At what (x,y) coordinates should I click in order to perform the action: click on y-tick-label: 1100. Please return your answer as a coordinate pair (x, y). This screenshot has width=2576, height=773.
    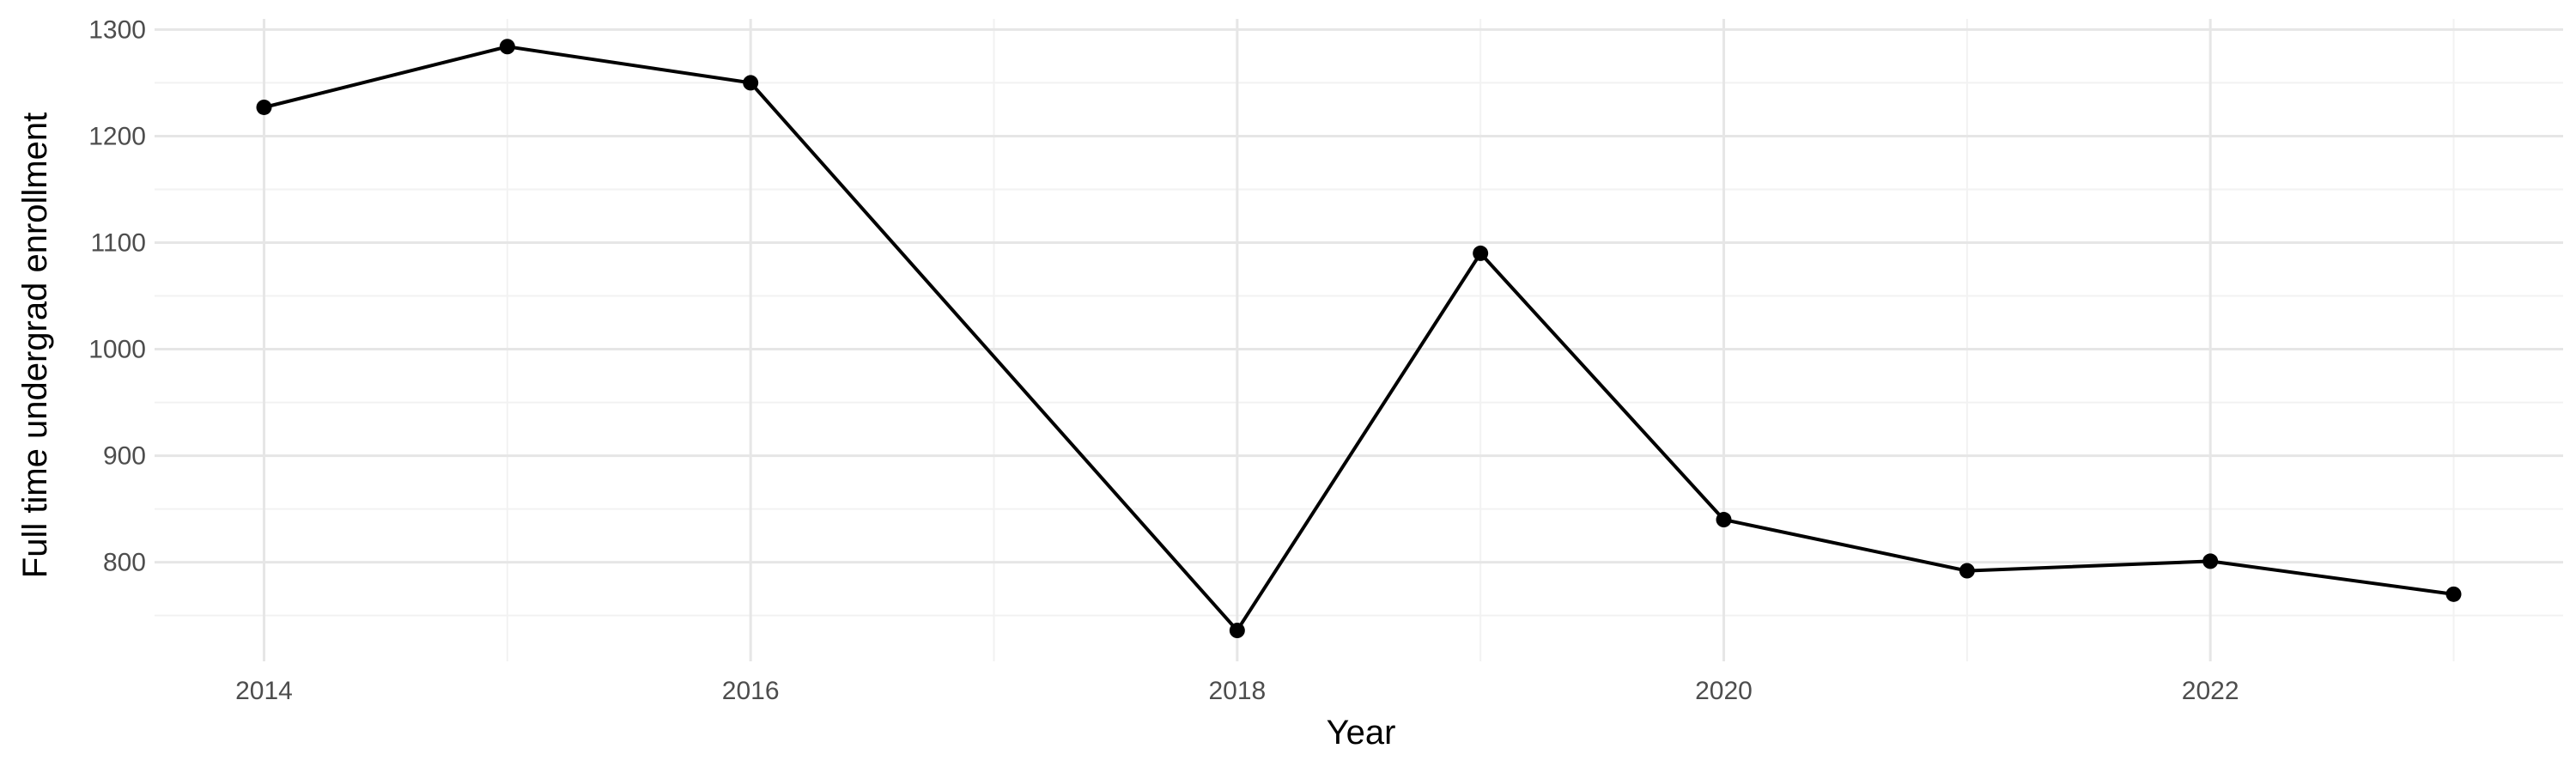
    Looking at the image, I should click on (118, 242).